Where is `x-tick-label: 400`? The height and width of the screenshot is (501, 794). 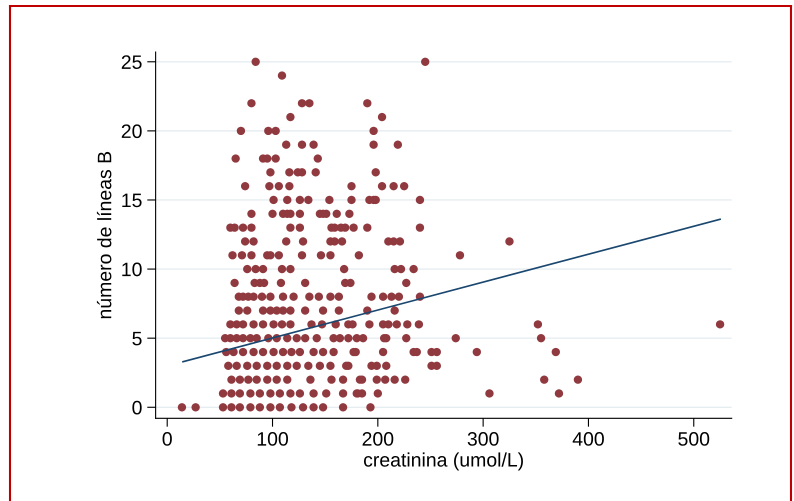 x-tick-label: 400 is located at coordinates (588, 439).